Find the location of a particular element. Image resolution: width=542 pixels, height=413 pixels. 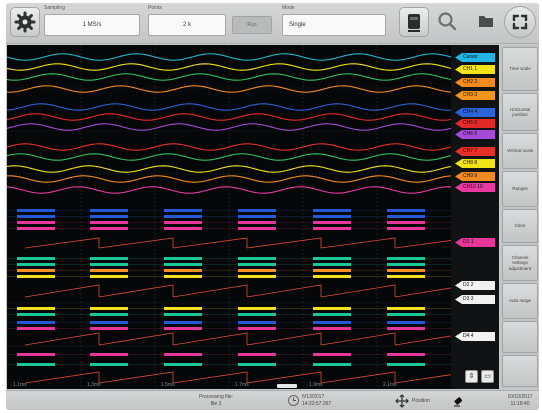

clear-button: Clear is located at coordinates (520, 226).